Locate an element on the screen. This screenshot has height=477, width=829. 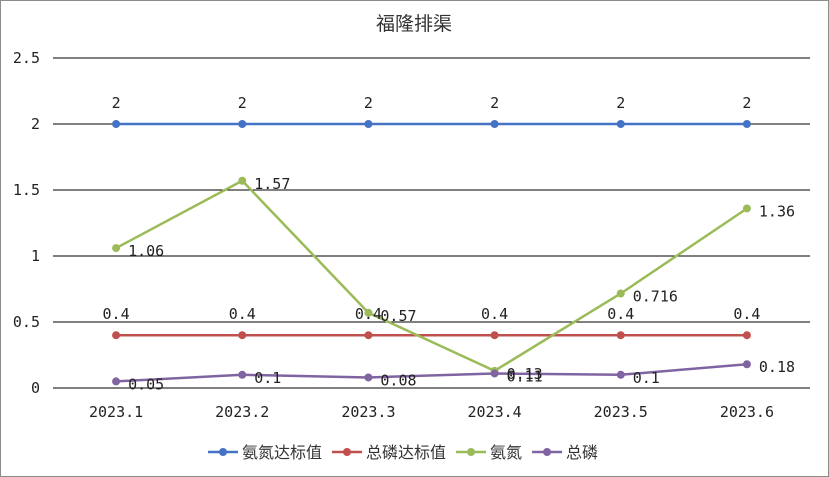
data-label: 0.11 is located at coordinates (525, 376).